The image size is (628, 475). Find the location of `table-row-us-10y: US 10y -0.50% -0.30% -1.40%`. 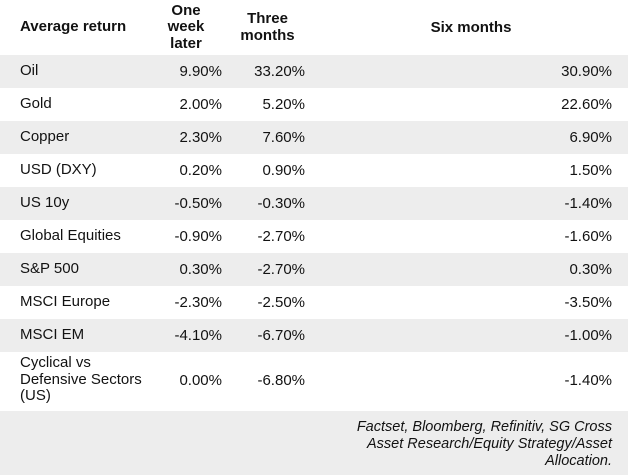

table-row-us-10y: US 10y -0.50% -0.30% -1.40% is located at coordinates (314, 203).